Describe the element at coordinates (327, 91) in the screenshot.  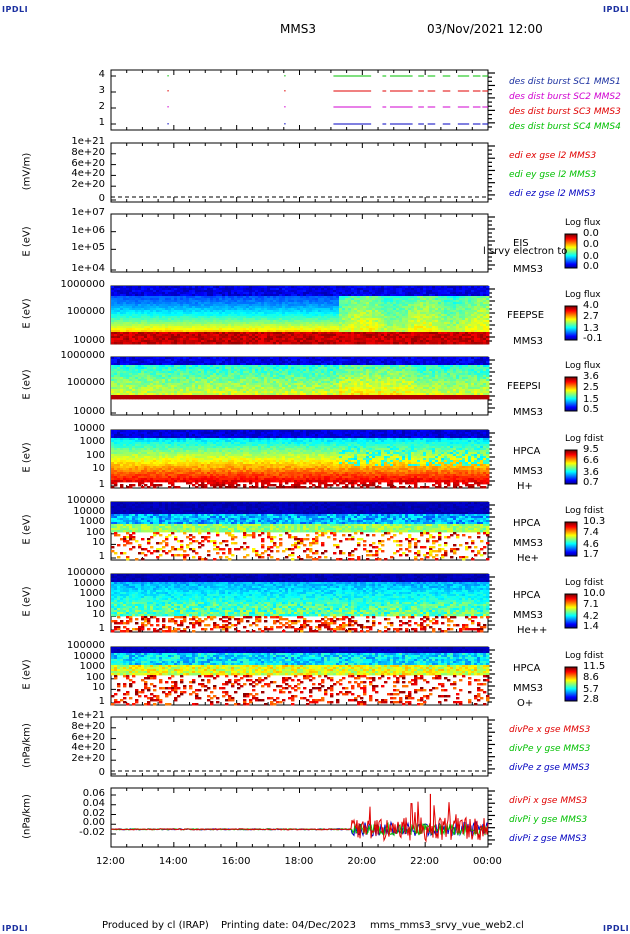
I see `burst-sc3-segments` at that location.